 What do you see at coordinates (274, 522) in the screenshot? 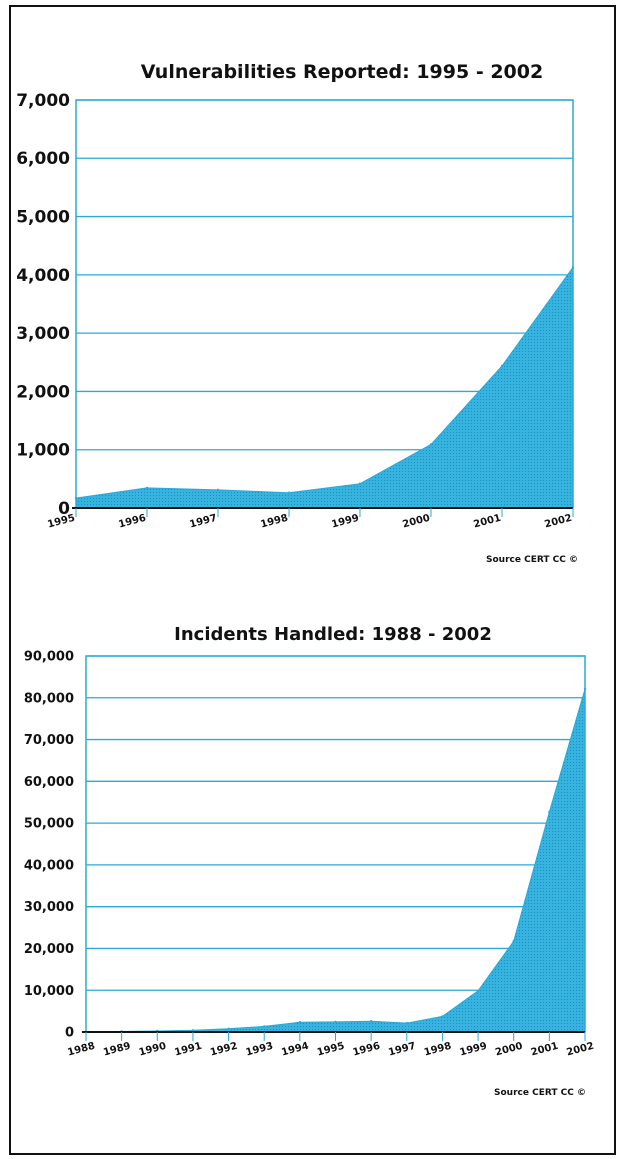
I see `chart1-x-tick-label: 1998` at bounding box center [274, 522].